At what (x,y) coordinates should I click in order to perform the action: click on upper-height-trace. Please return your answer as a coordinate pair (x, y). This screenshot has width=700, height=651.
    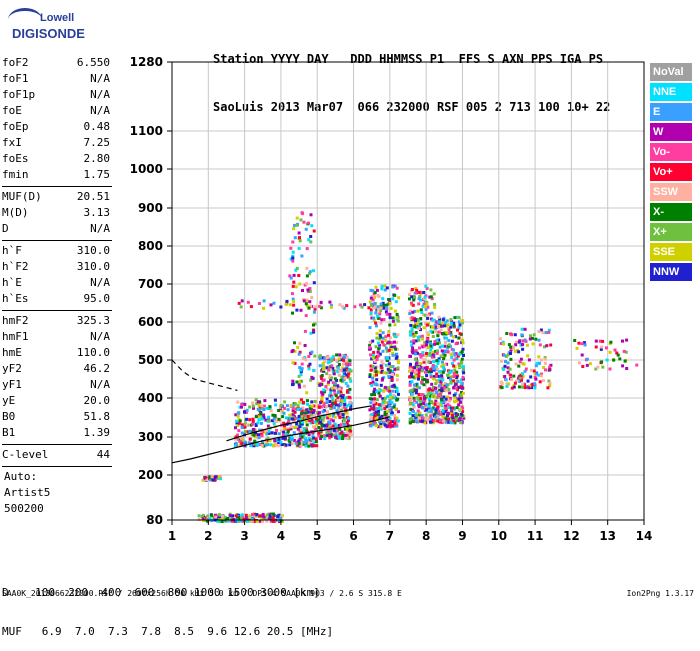
    Looking at the image, I should click on (299, 423).